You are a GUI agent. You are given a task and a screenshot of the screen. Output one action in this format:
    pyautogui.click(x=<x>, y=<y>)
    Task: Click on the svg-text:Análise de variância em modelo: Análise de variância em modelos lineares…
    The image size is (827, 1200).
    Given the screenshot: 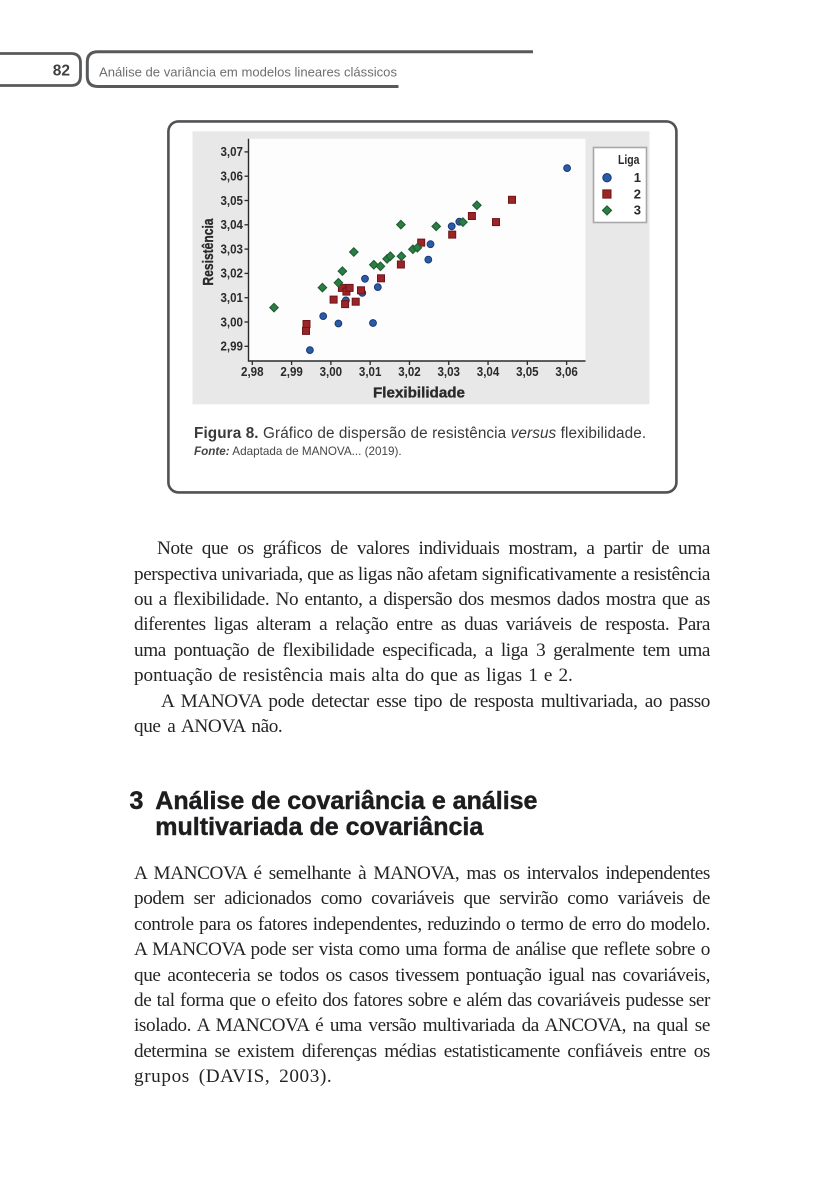 What is the action you would take?
    pyautogui.click(x=248, y=72)
    